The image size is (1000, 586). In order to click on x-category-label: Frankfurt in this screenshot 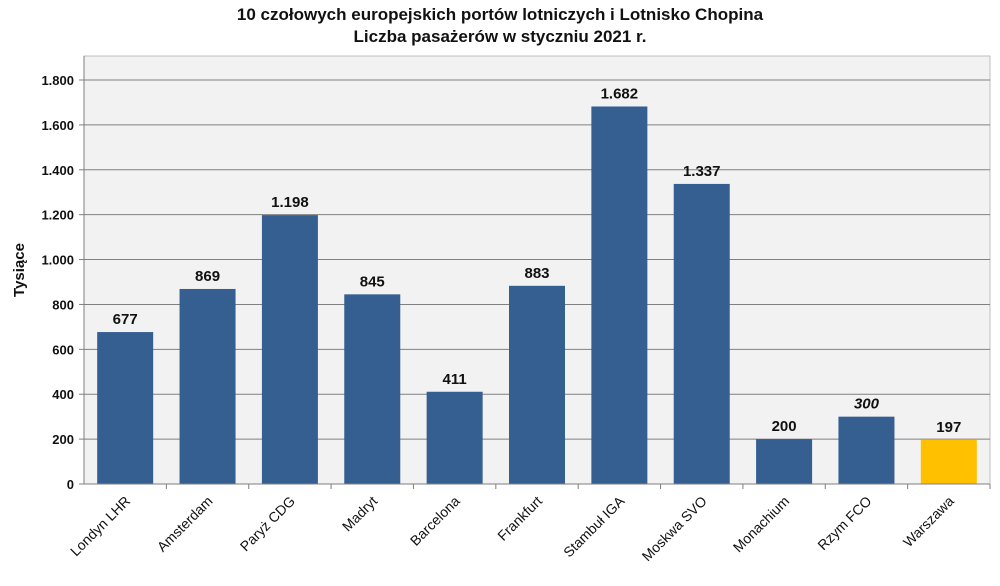, I will do `click(519, 518)`.